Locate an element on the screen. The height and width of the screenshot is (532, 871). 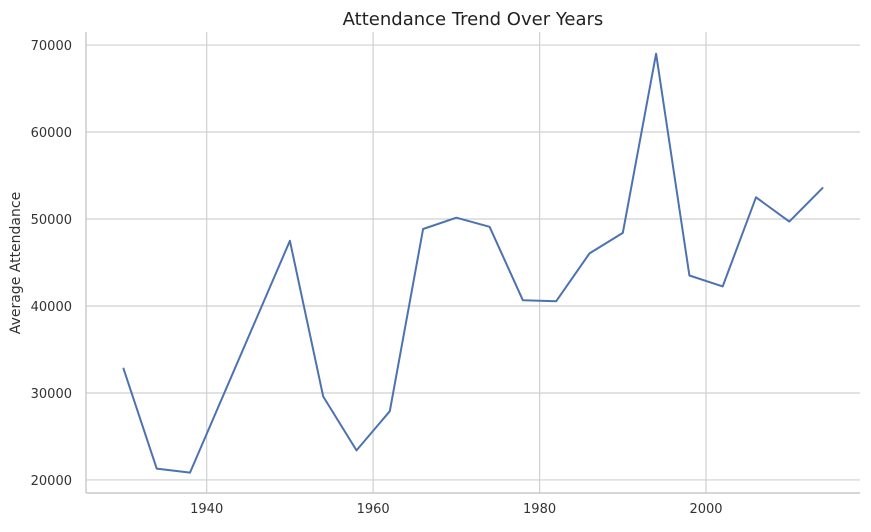
y-tick-labels: 20000 30000 40000 50000 60000 70000 is located at coordinates (51, 264).